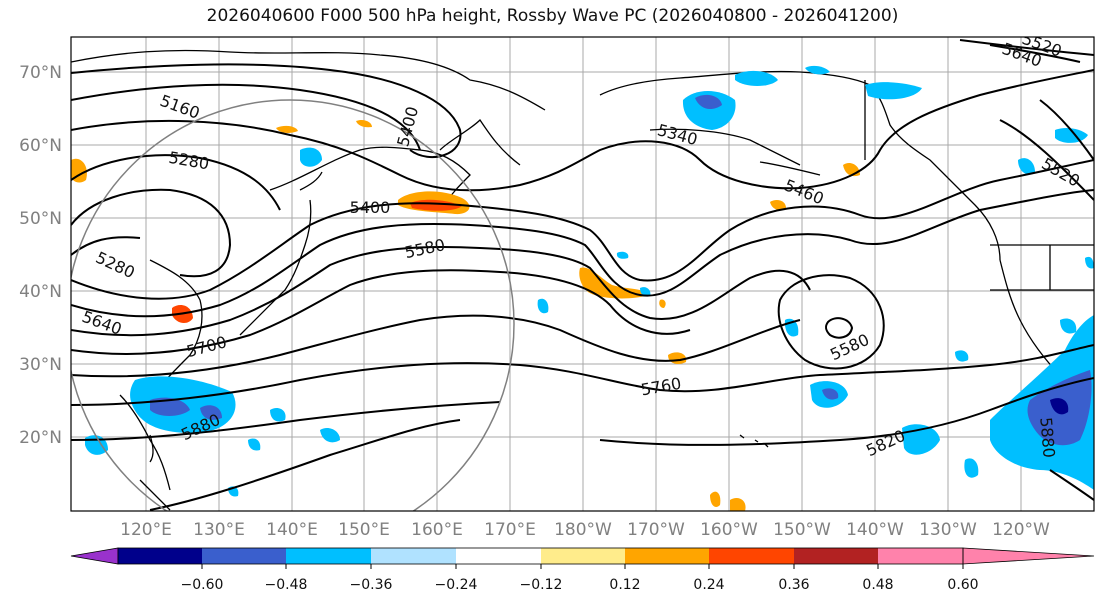 This screenshot has width=1105, height=604. Describe the element at coordinates (708, 585) in the screenshot. I see `colorbar-tick-label: 0.24` at that location.